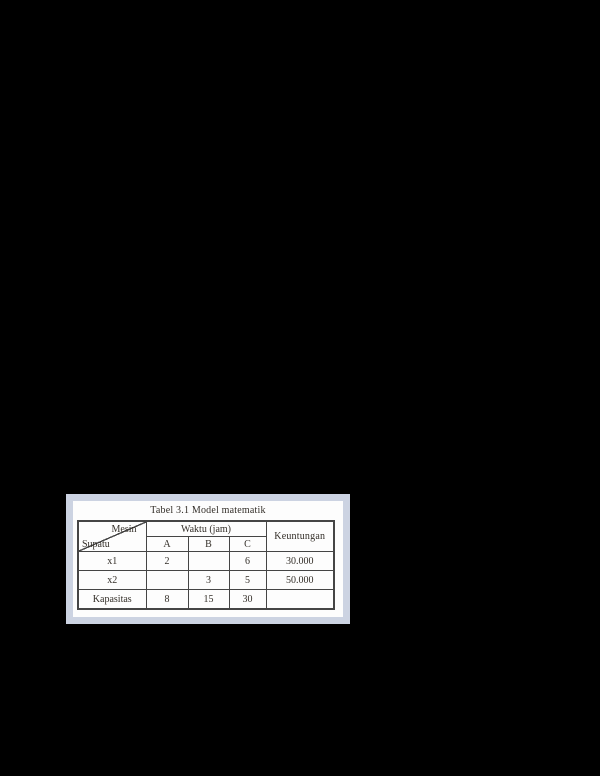  I want to click on table-row-x2: x2 3 5 50.000, so click(206, 580).